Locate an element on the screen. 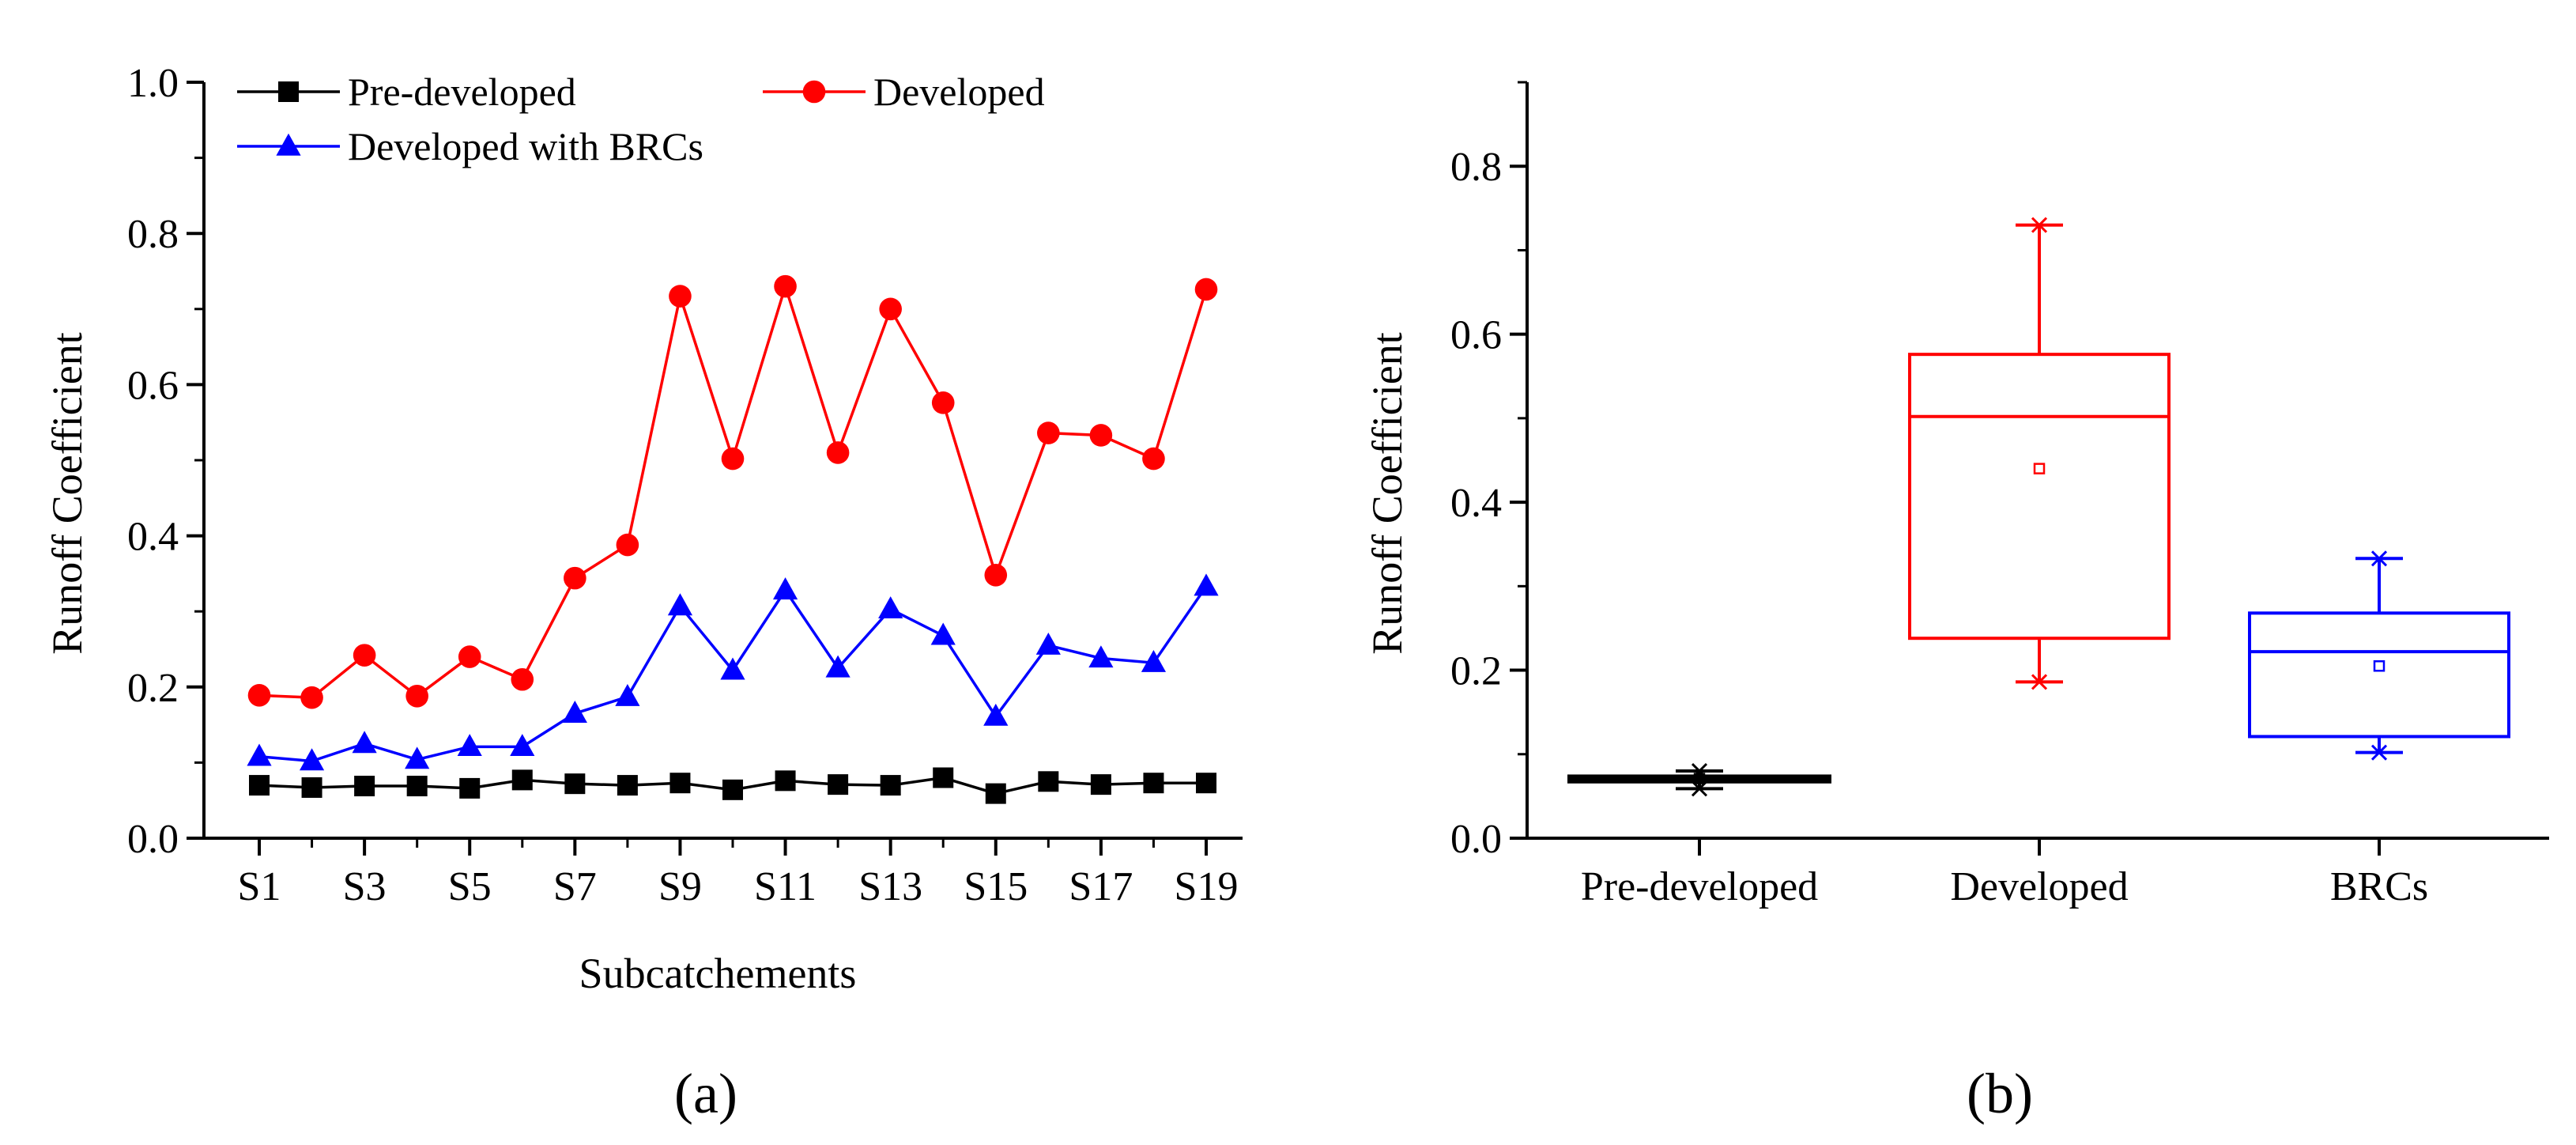 This screenshot has width=2576, height=1145. x-tick-label: S13 is located at coordinates (890, 886).